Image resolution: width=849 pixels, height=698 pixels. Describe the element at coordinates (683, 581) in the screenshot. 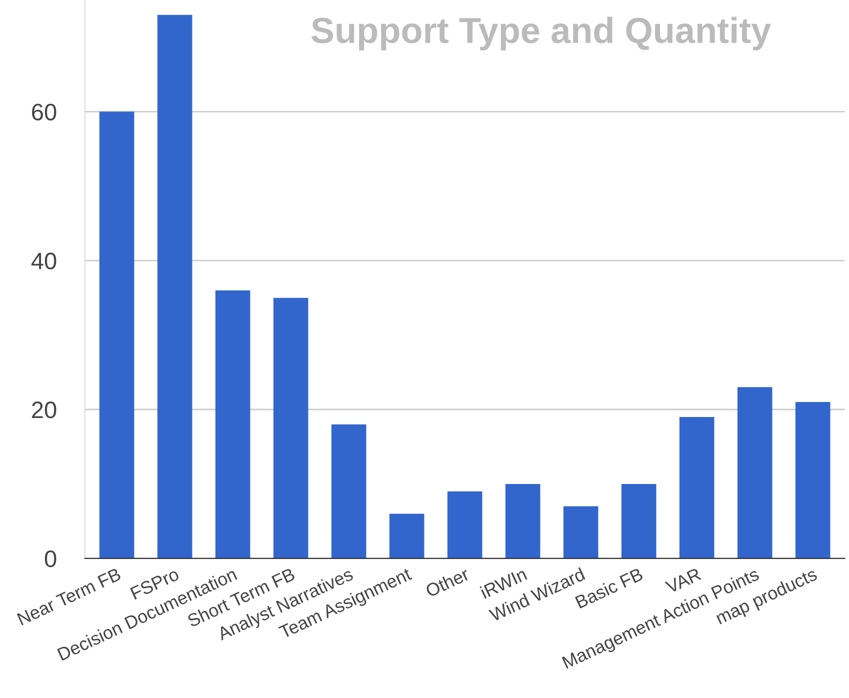

I see `x-tick-label: VAR` at that location.